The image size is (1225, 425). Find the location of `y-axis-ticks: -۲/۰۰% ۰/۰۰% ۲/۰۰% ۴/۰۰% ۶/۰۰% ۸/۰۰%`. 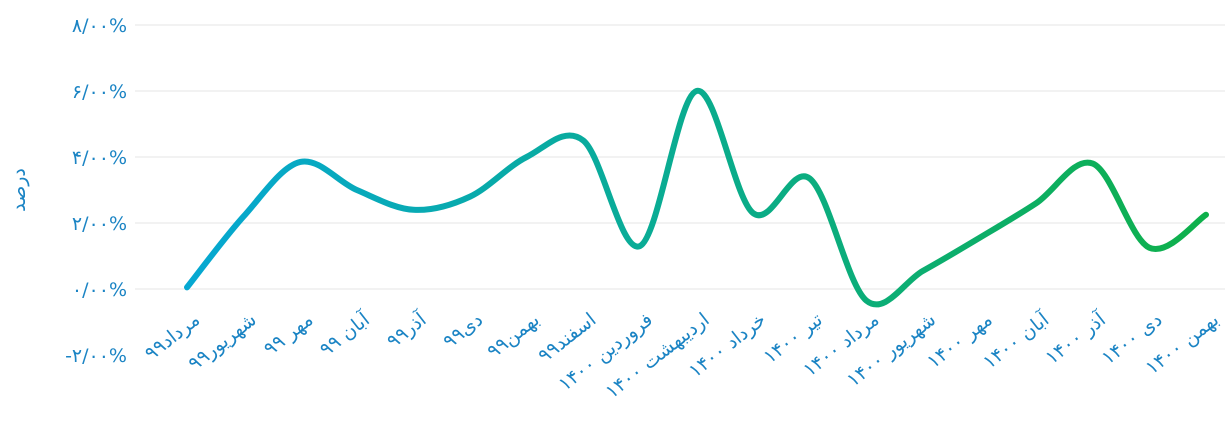

y-axis-ticks: -۲/۰۰% ۰/۰۰% ۲/۰۰% ۴/۰۰% ۶/۰۰% ۸/۰۰% is located at coordinates (96, 191).